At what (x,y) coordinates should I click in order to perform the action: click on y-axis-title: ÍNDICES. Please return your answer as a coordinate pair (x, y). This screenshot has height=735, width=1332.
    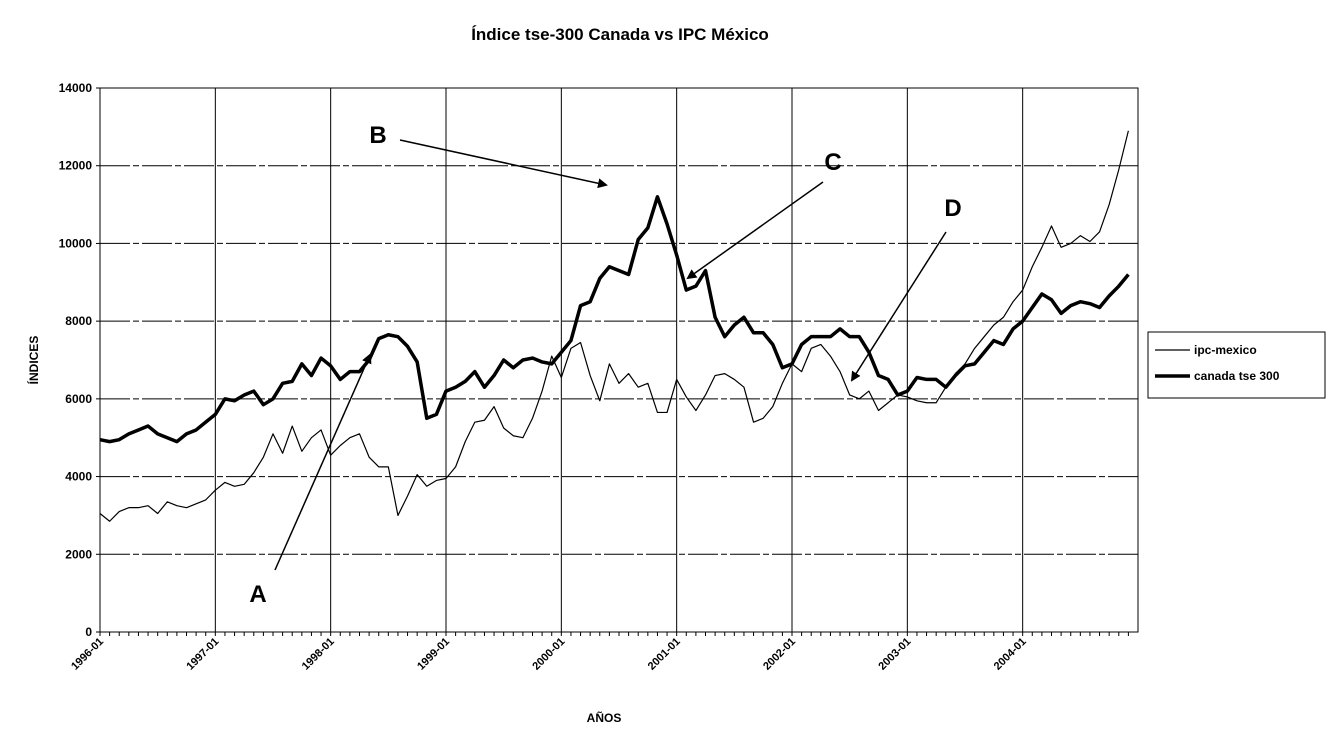
    Looking at the image, I should click on (33, 360).